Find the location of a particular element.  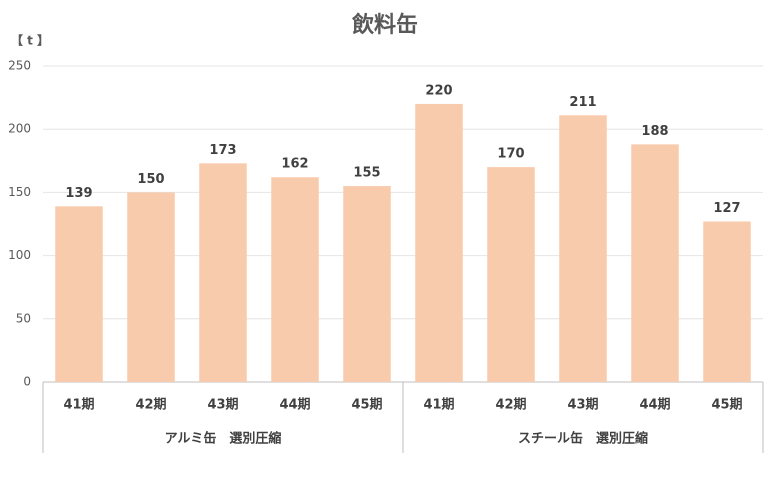

data-label: 127 is located at coordinates (726, 208).